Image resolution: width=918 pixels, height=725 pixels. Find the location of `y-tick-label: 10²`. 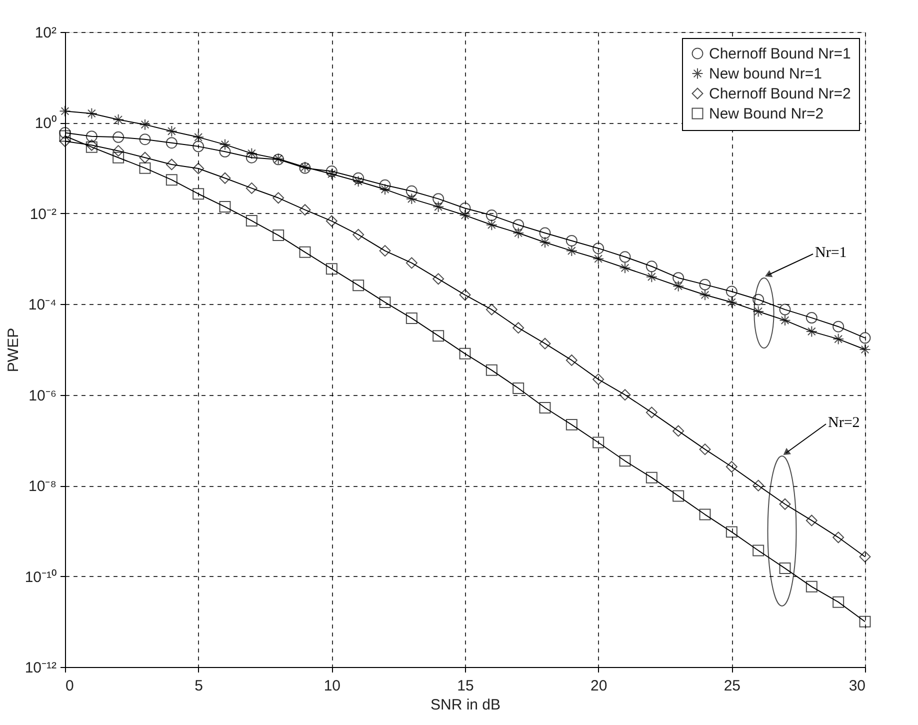

y-tick-label: 10² is located at coordinates (45, 33).